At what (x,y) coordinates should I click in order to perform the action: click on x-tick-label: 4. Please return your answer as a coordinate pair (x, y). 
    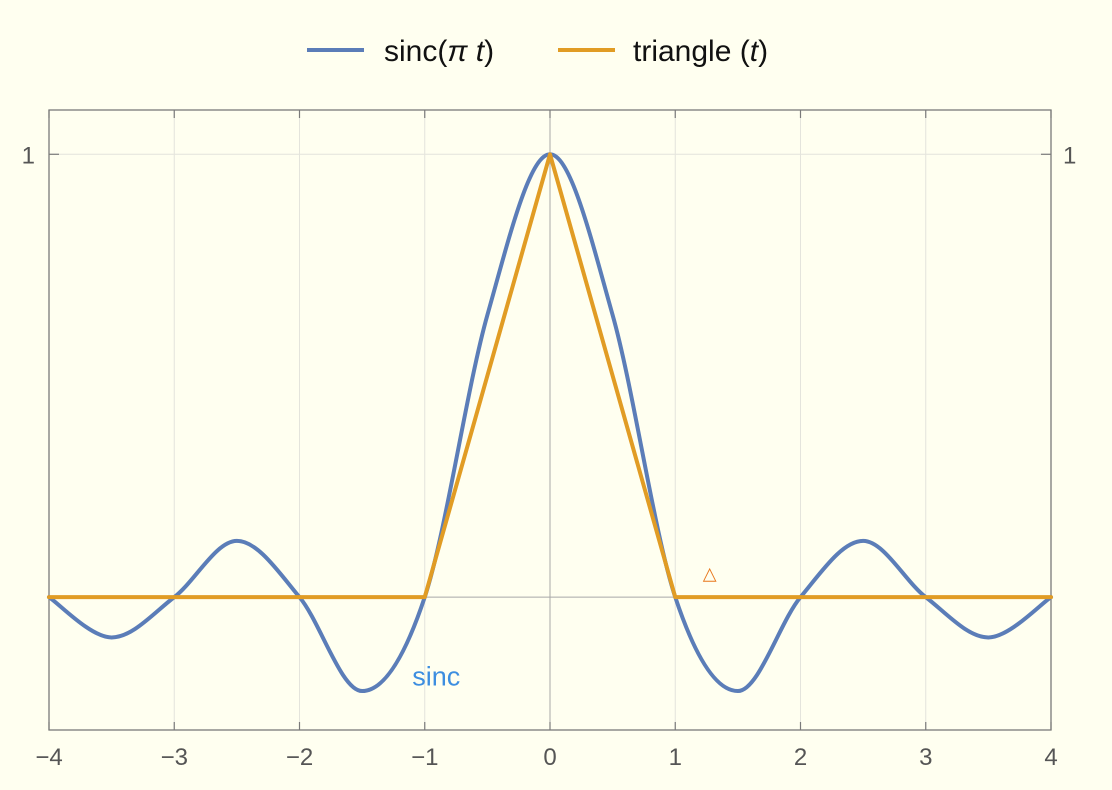
    Looking at the image, I should click on (1050, 757).